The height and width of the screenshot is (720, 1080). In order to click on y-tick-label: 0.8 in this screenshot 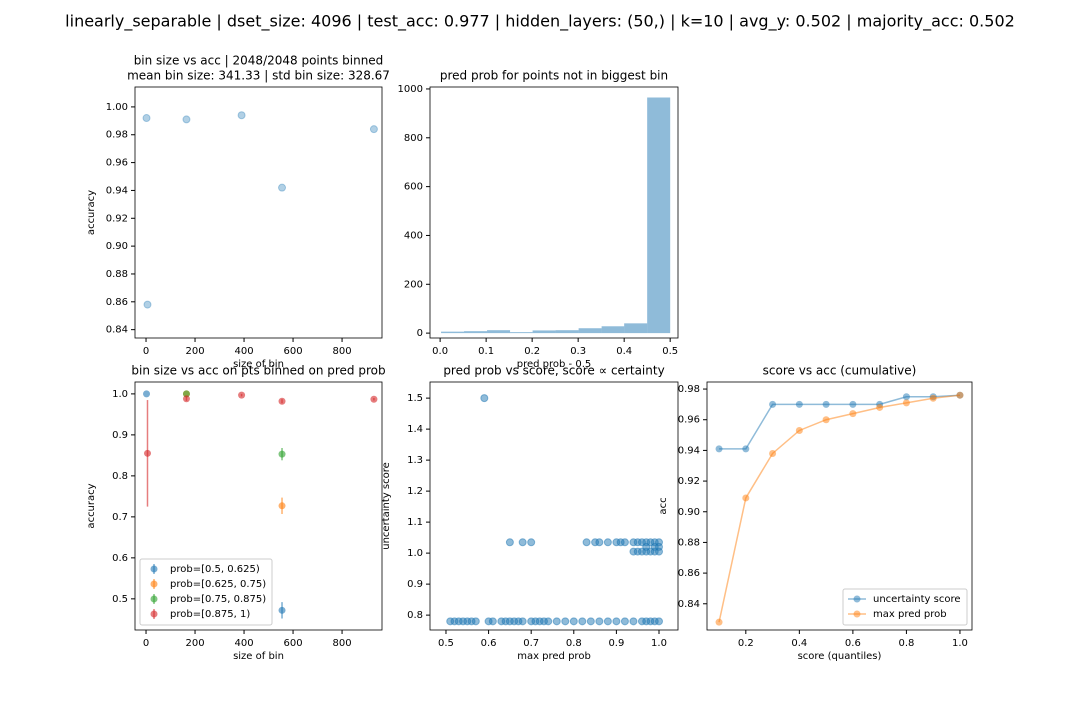, I will do `click(120, 476)`.